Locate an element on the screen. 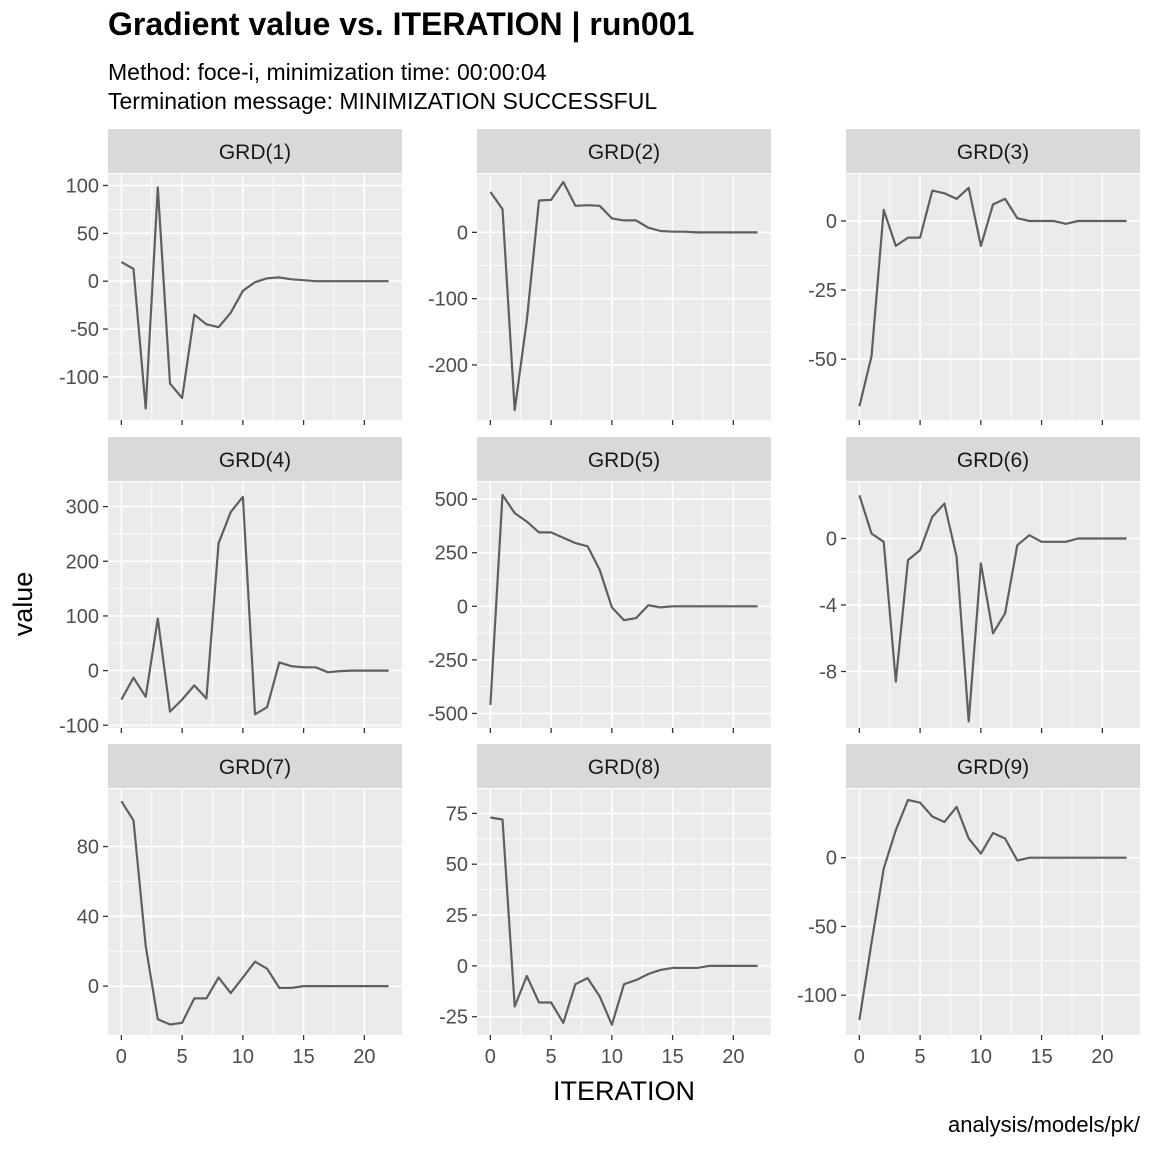 The image size is (1152, 1152). y-tick-label: 40 is located at coordinates (88, 917).